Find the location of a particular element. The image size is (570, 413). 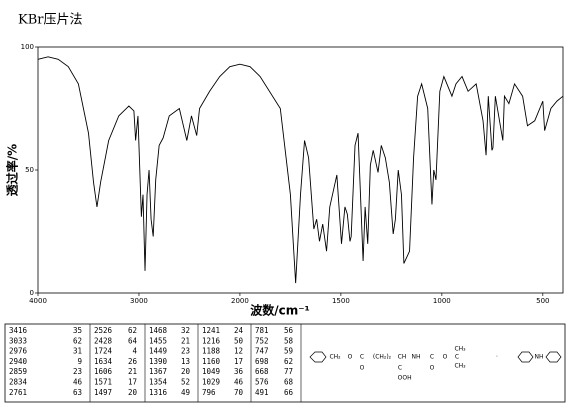

peak-wavenumber: 698 is located at coordinates (262, 361).